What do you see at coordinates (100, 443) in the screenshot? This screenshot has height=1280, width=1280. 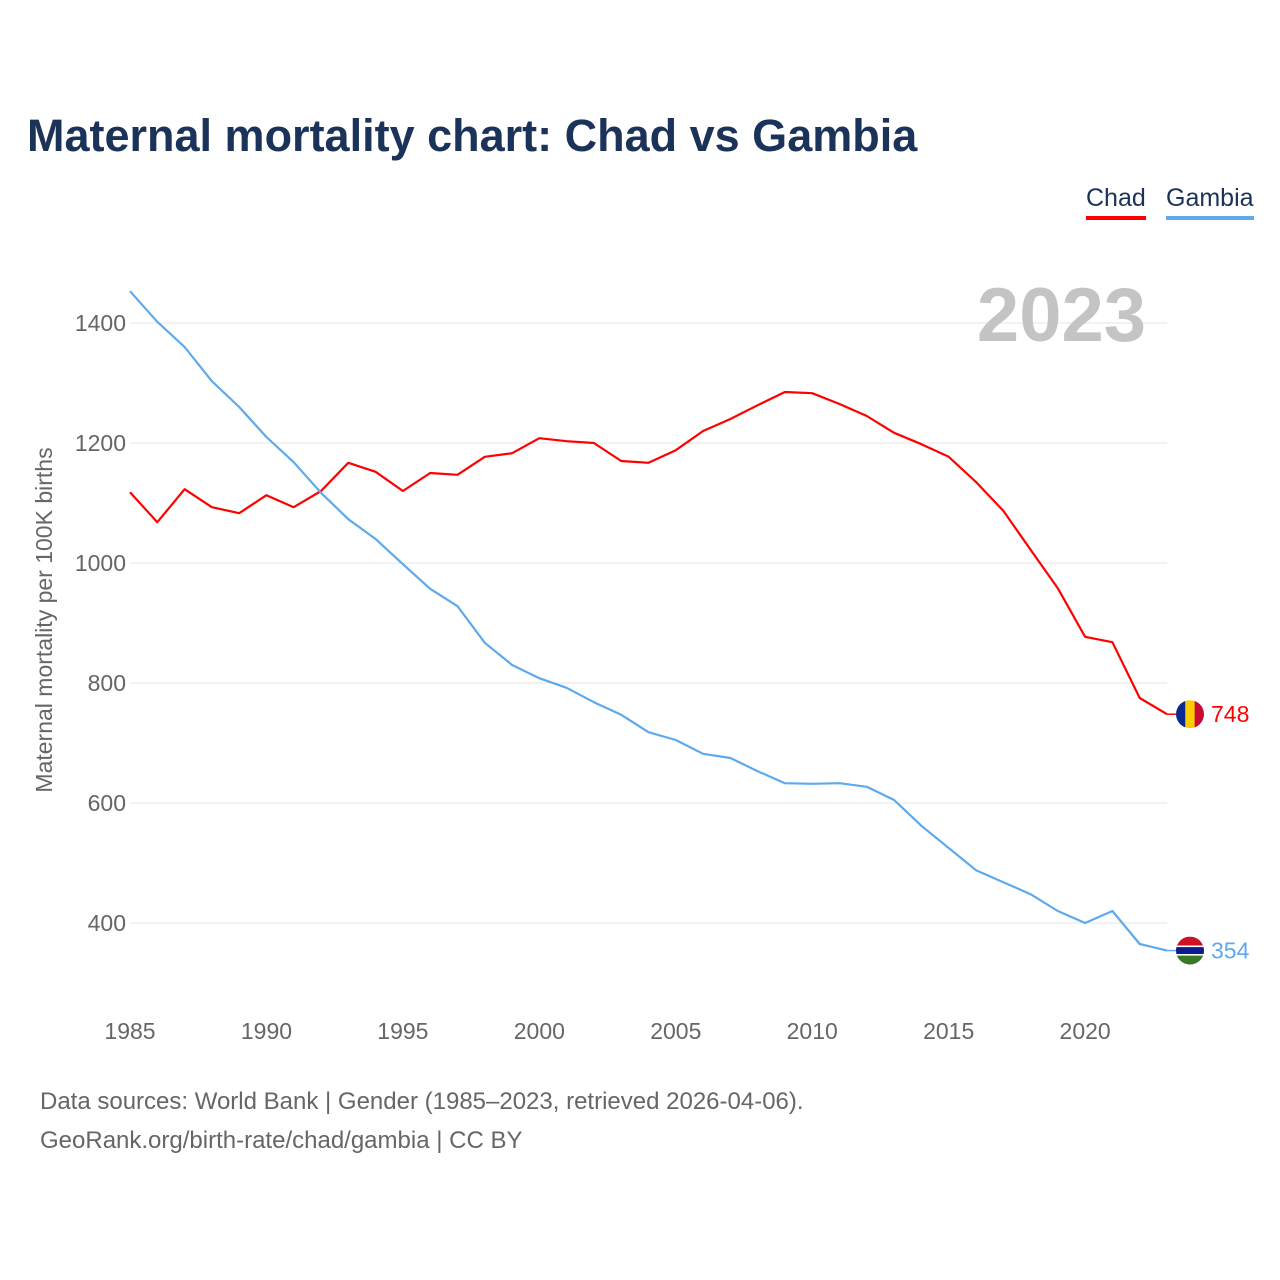 I see `y-tick-label: 1200` at bounding box center [100, 443].